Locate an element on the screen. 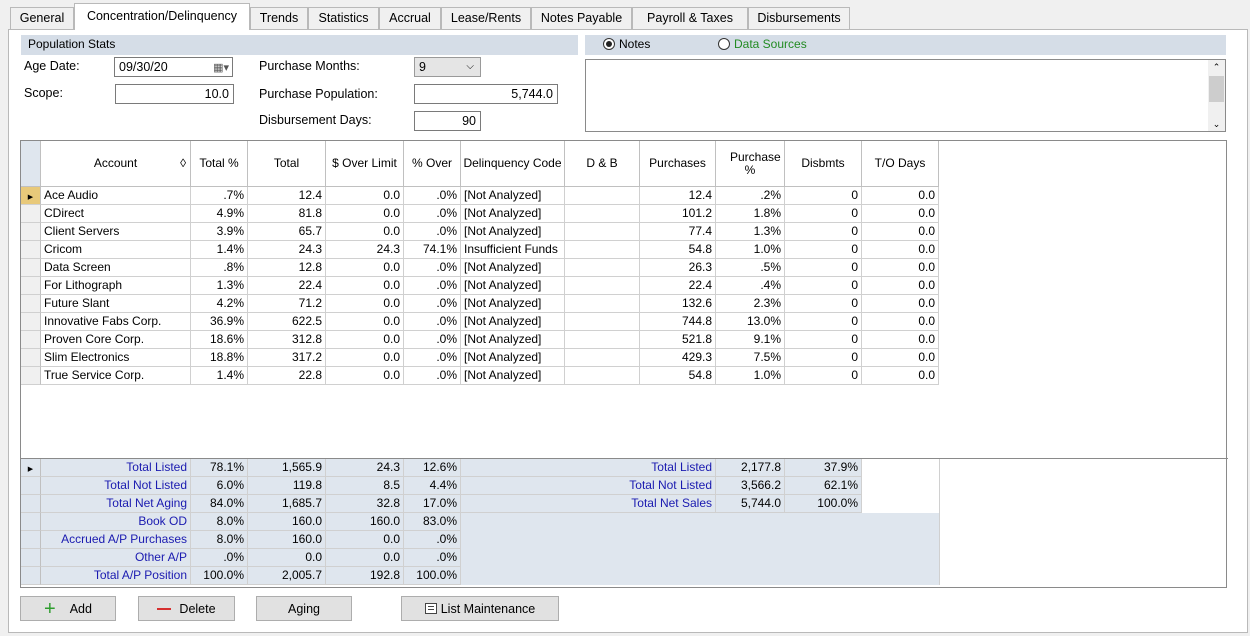 This screenshot has width=1250, height=636. cell-total: 622.5 is located at coordinates (287, 322).